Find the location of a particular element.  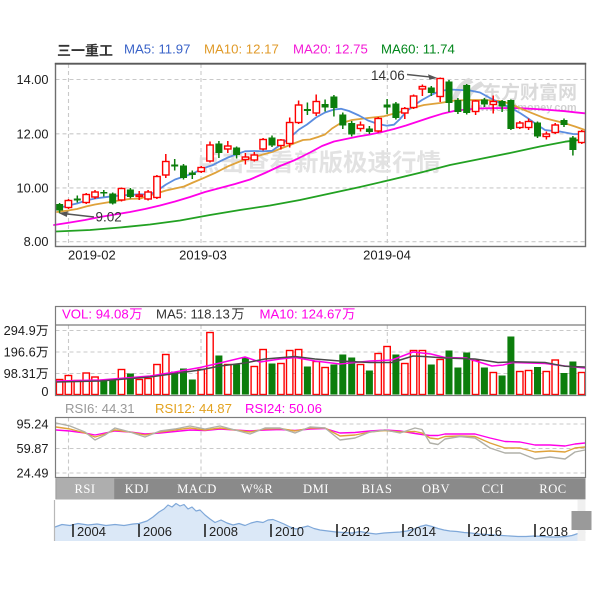

svg-text: 294.9 is located at coordinates (20, 330).